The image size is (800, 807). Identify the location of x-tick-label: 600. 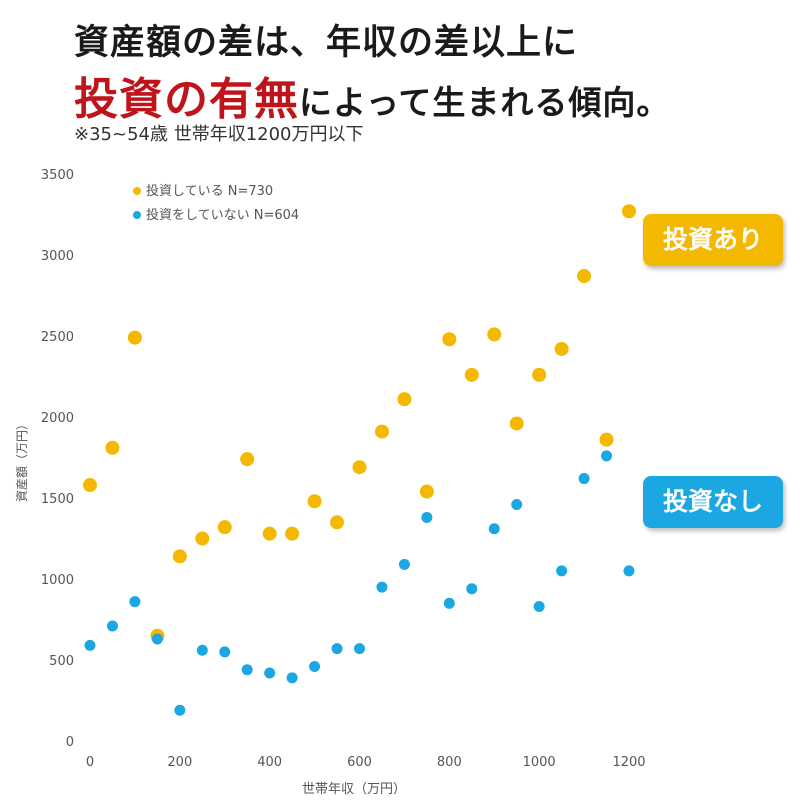
(359, 762).